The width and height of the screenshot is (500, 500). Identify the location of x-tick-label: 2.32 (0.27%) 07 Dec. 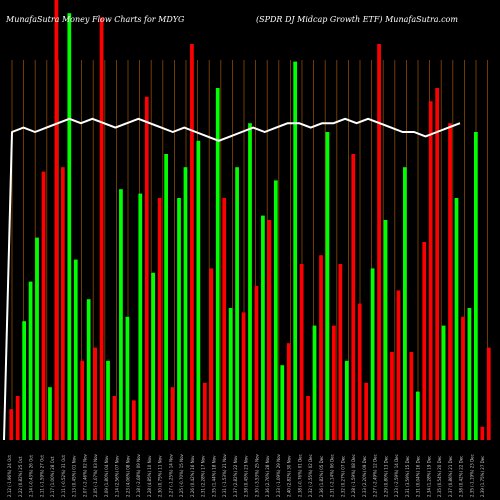
(342, 476).